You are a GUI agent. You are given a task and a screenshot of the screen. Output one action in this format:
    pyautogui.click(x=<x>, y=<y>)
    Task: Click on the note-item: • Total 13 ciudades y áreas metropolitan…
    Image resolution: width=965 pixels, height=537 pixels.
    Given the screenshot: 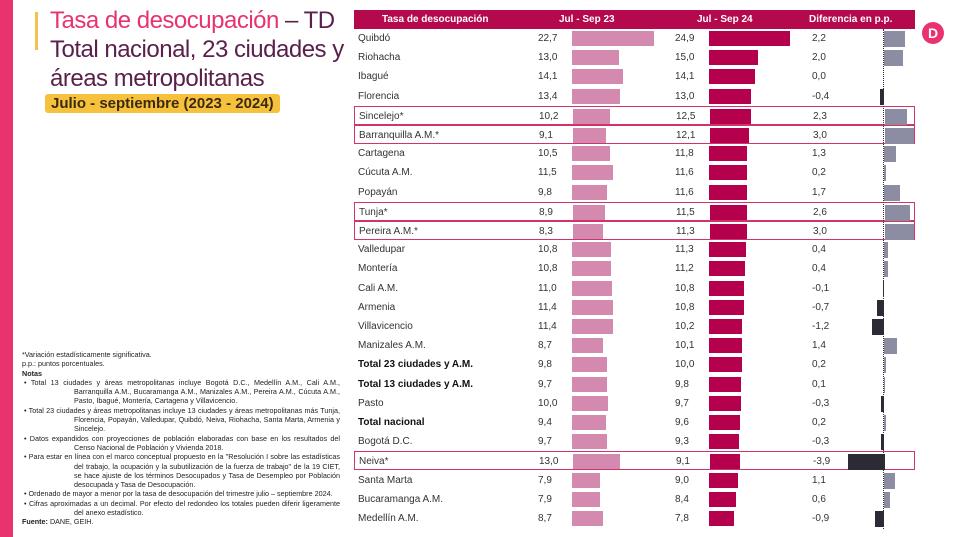 What is the action you would take?
    pyautogui.click(x=182, y=391)
    